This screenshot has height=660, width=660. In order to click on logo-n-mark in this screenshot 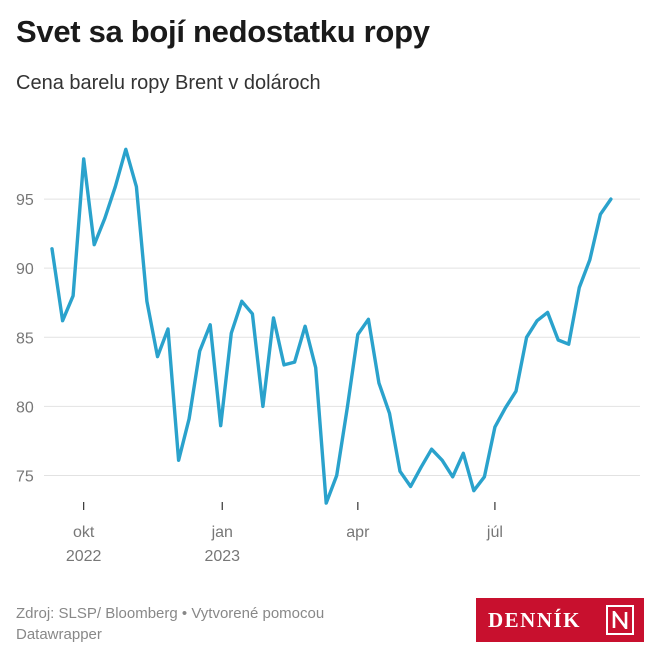, I will do `click(620, 620)`.